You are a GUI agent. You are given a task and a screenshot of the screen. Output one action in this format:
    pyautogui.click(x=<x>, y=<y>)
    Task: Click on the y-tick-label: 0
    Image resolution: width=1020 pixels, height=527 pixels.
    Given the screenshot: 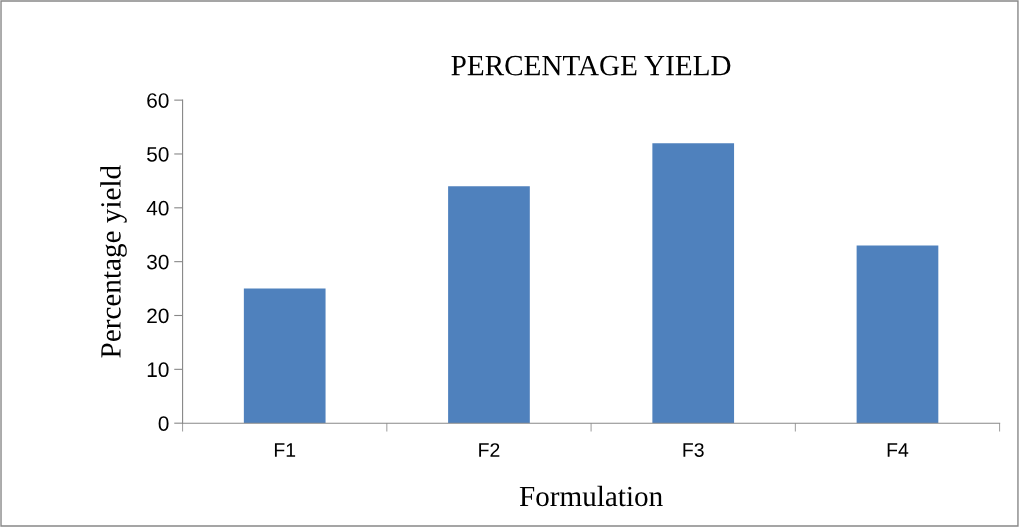 What is the action you would take?
    pyautogui.click(x=163, y=423)
    